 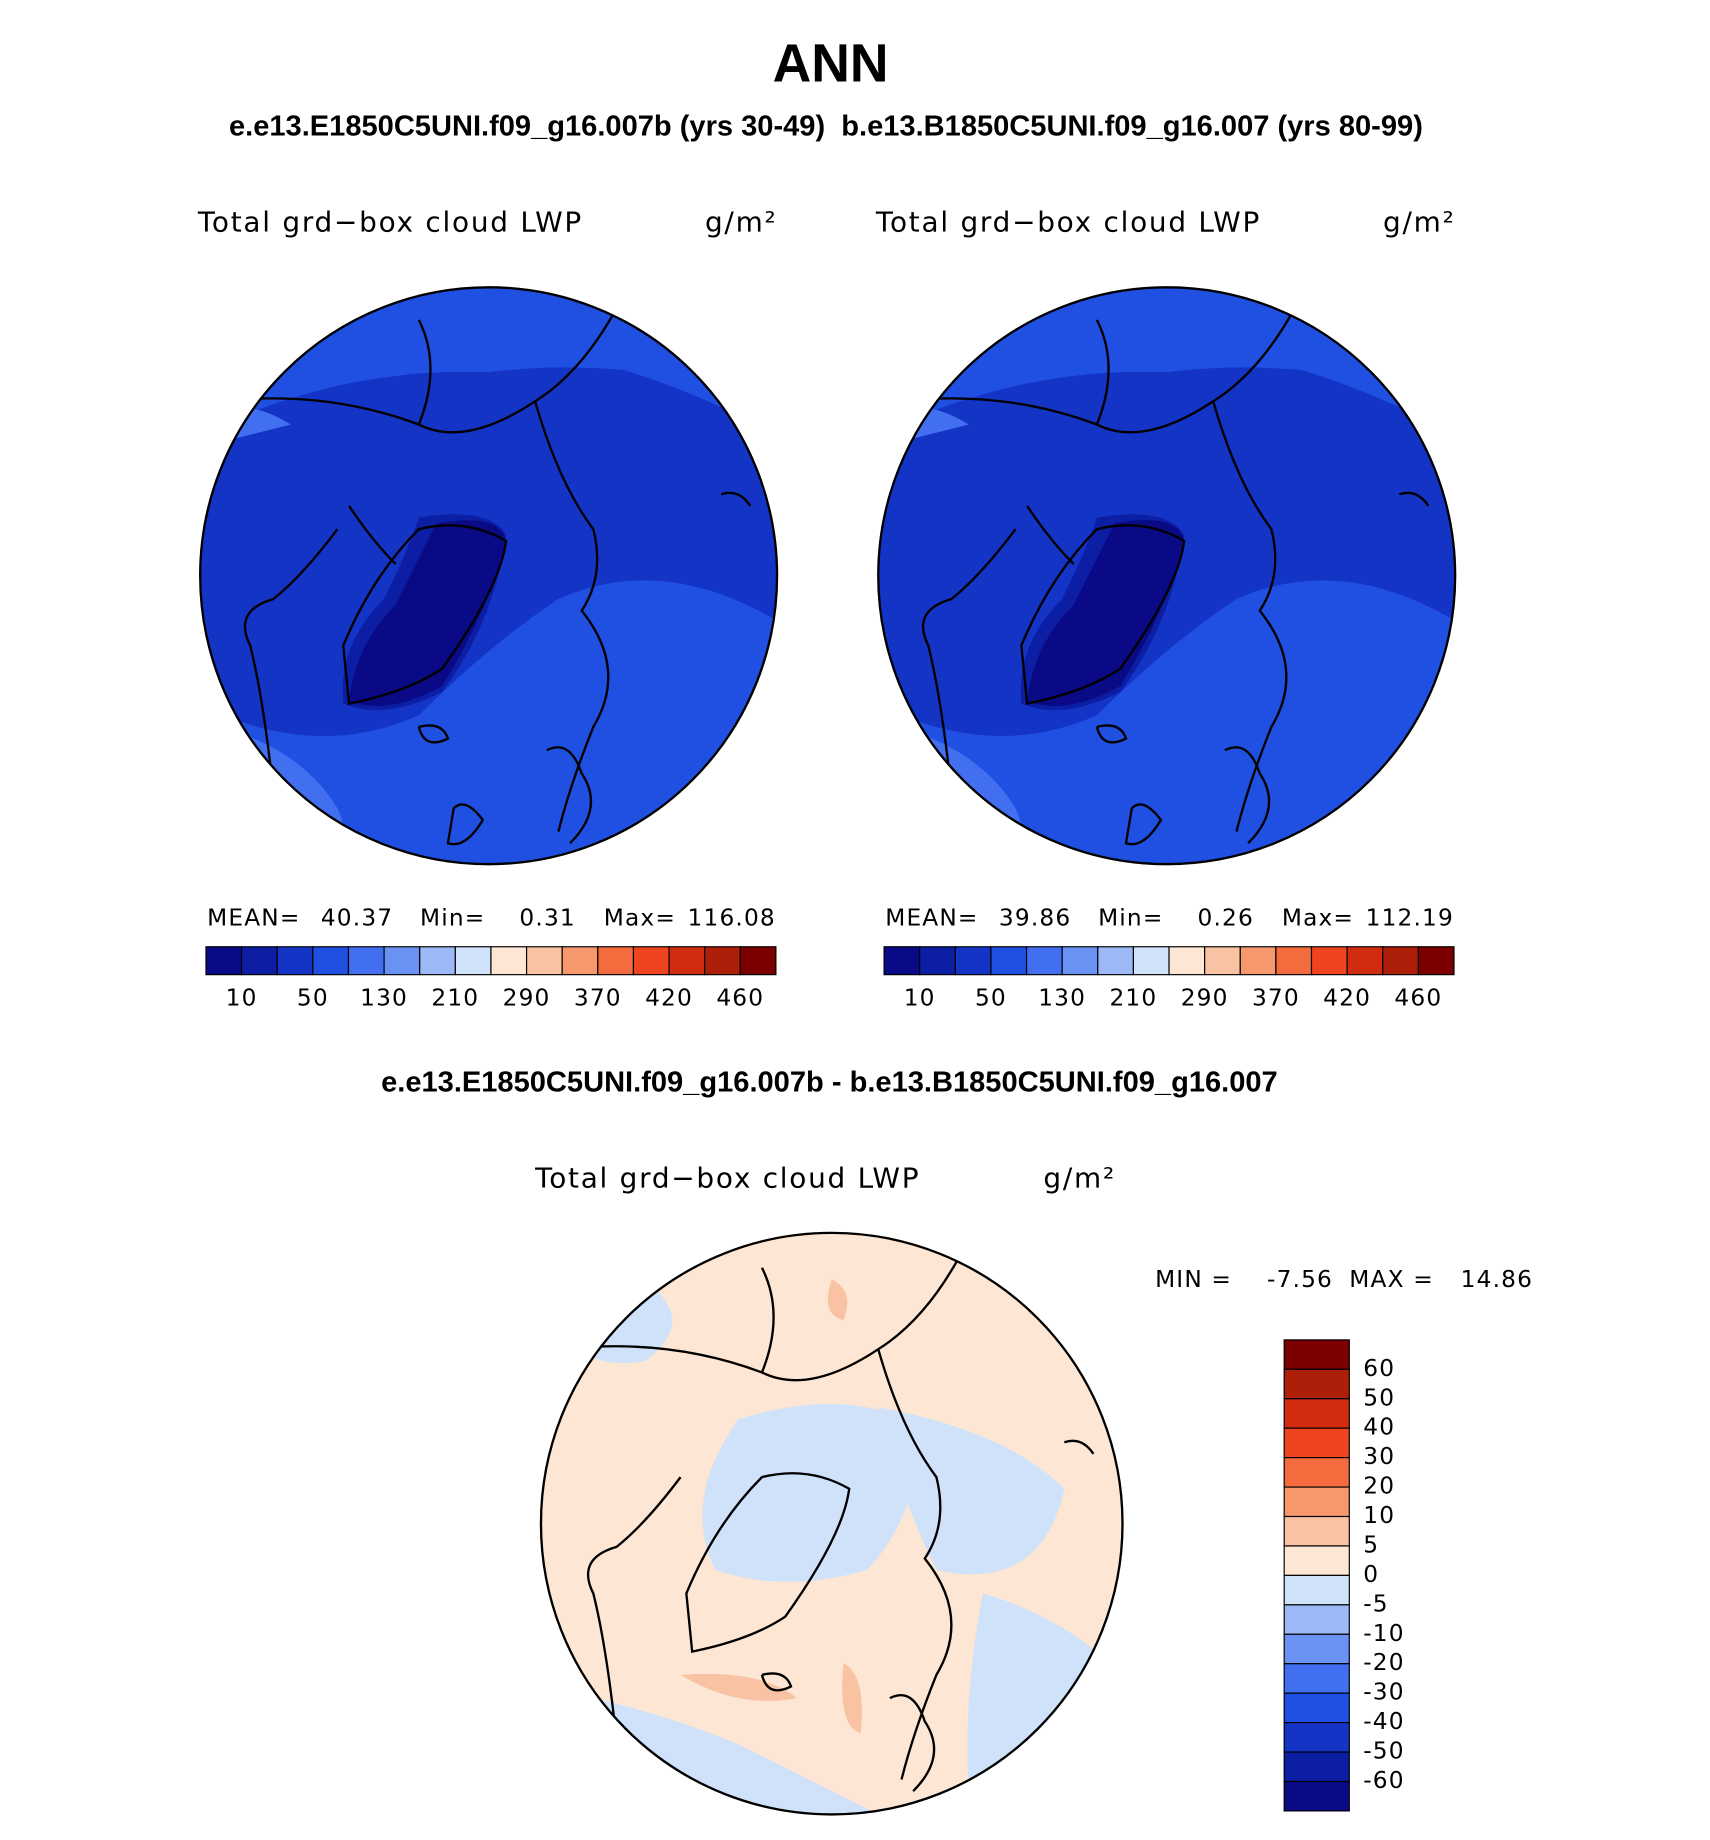 What do you see at coordinates (1193, 1279) in the screenshot?
I see `diff-min-label: MIN =` at bounding box center [1193, 1279].